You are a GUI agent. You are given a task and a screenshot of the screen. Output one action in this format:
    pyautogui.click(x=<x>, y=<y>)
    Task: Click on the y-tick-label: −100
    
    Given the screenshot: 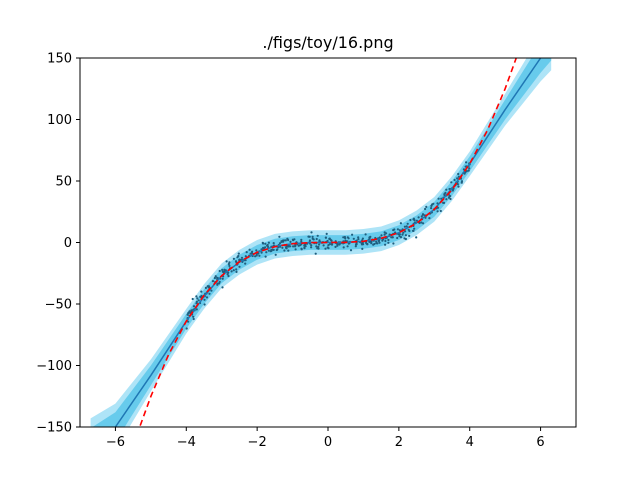 What is the action you would take?
    pyautogui.click(x=54, y=366)
    